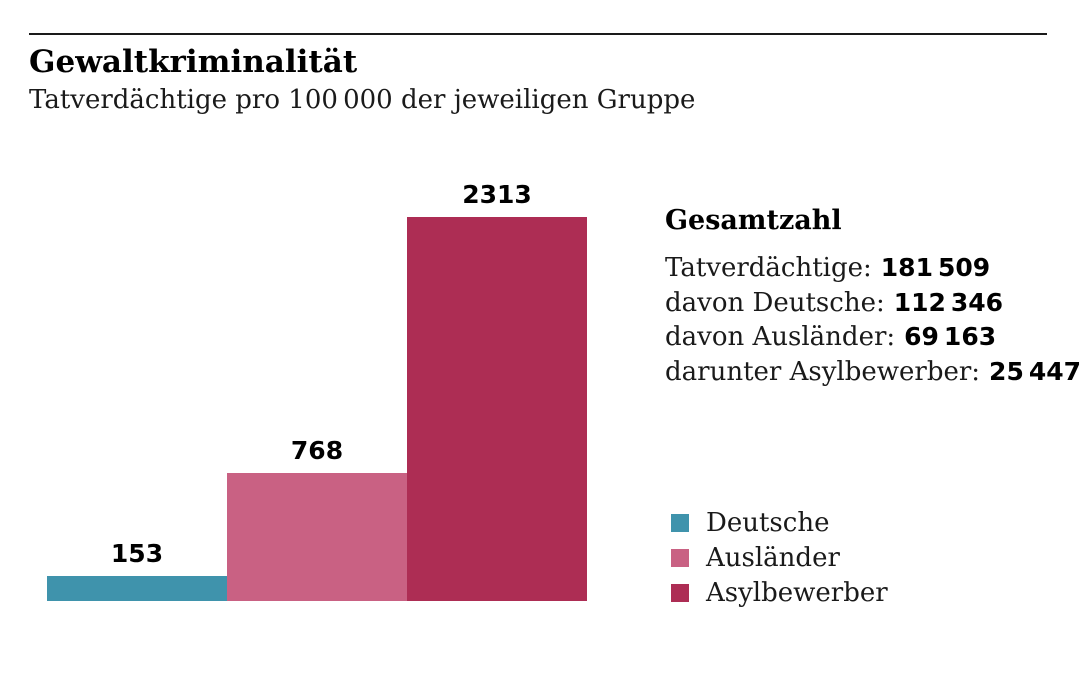 Image resolution: width=1092 pixels, height=676 pixels. Describe the element at coordinates (768, 268) in the screenshot. I see `total-label: Tatverdächtige:` at that location.